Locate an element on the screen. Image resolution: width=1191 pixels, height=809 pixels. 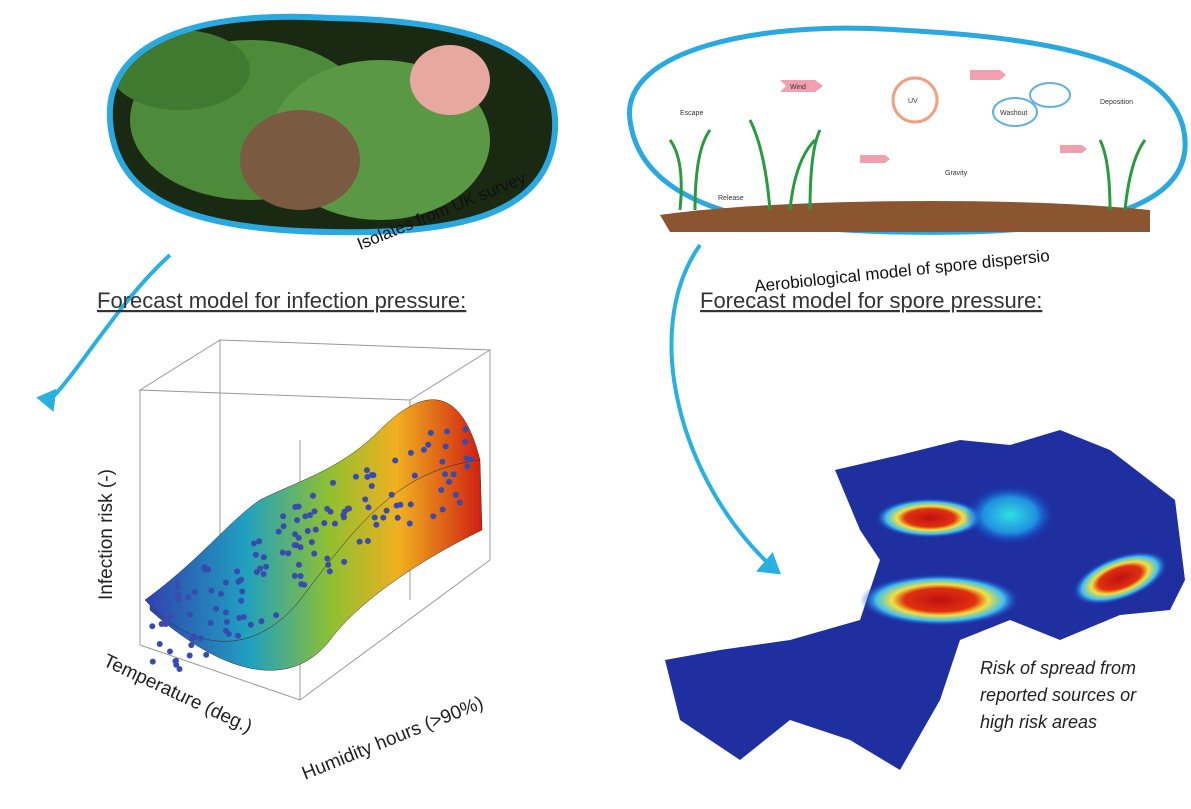
photo-cloud is located at coordinates (332, 124).